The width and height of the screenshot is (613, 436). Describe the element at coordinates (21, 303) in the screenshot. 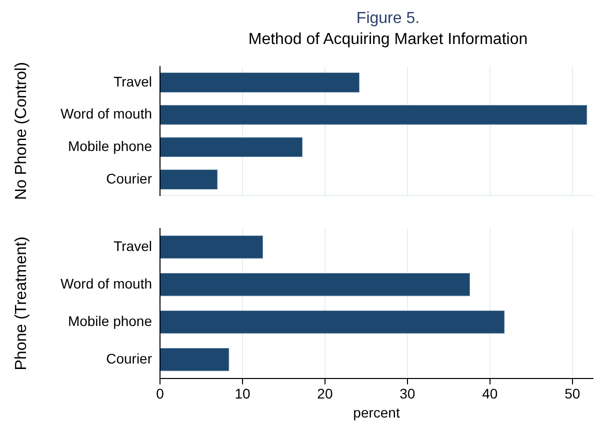

I see `y-axis-title: Phone (Treatment)` at that location.